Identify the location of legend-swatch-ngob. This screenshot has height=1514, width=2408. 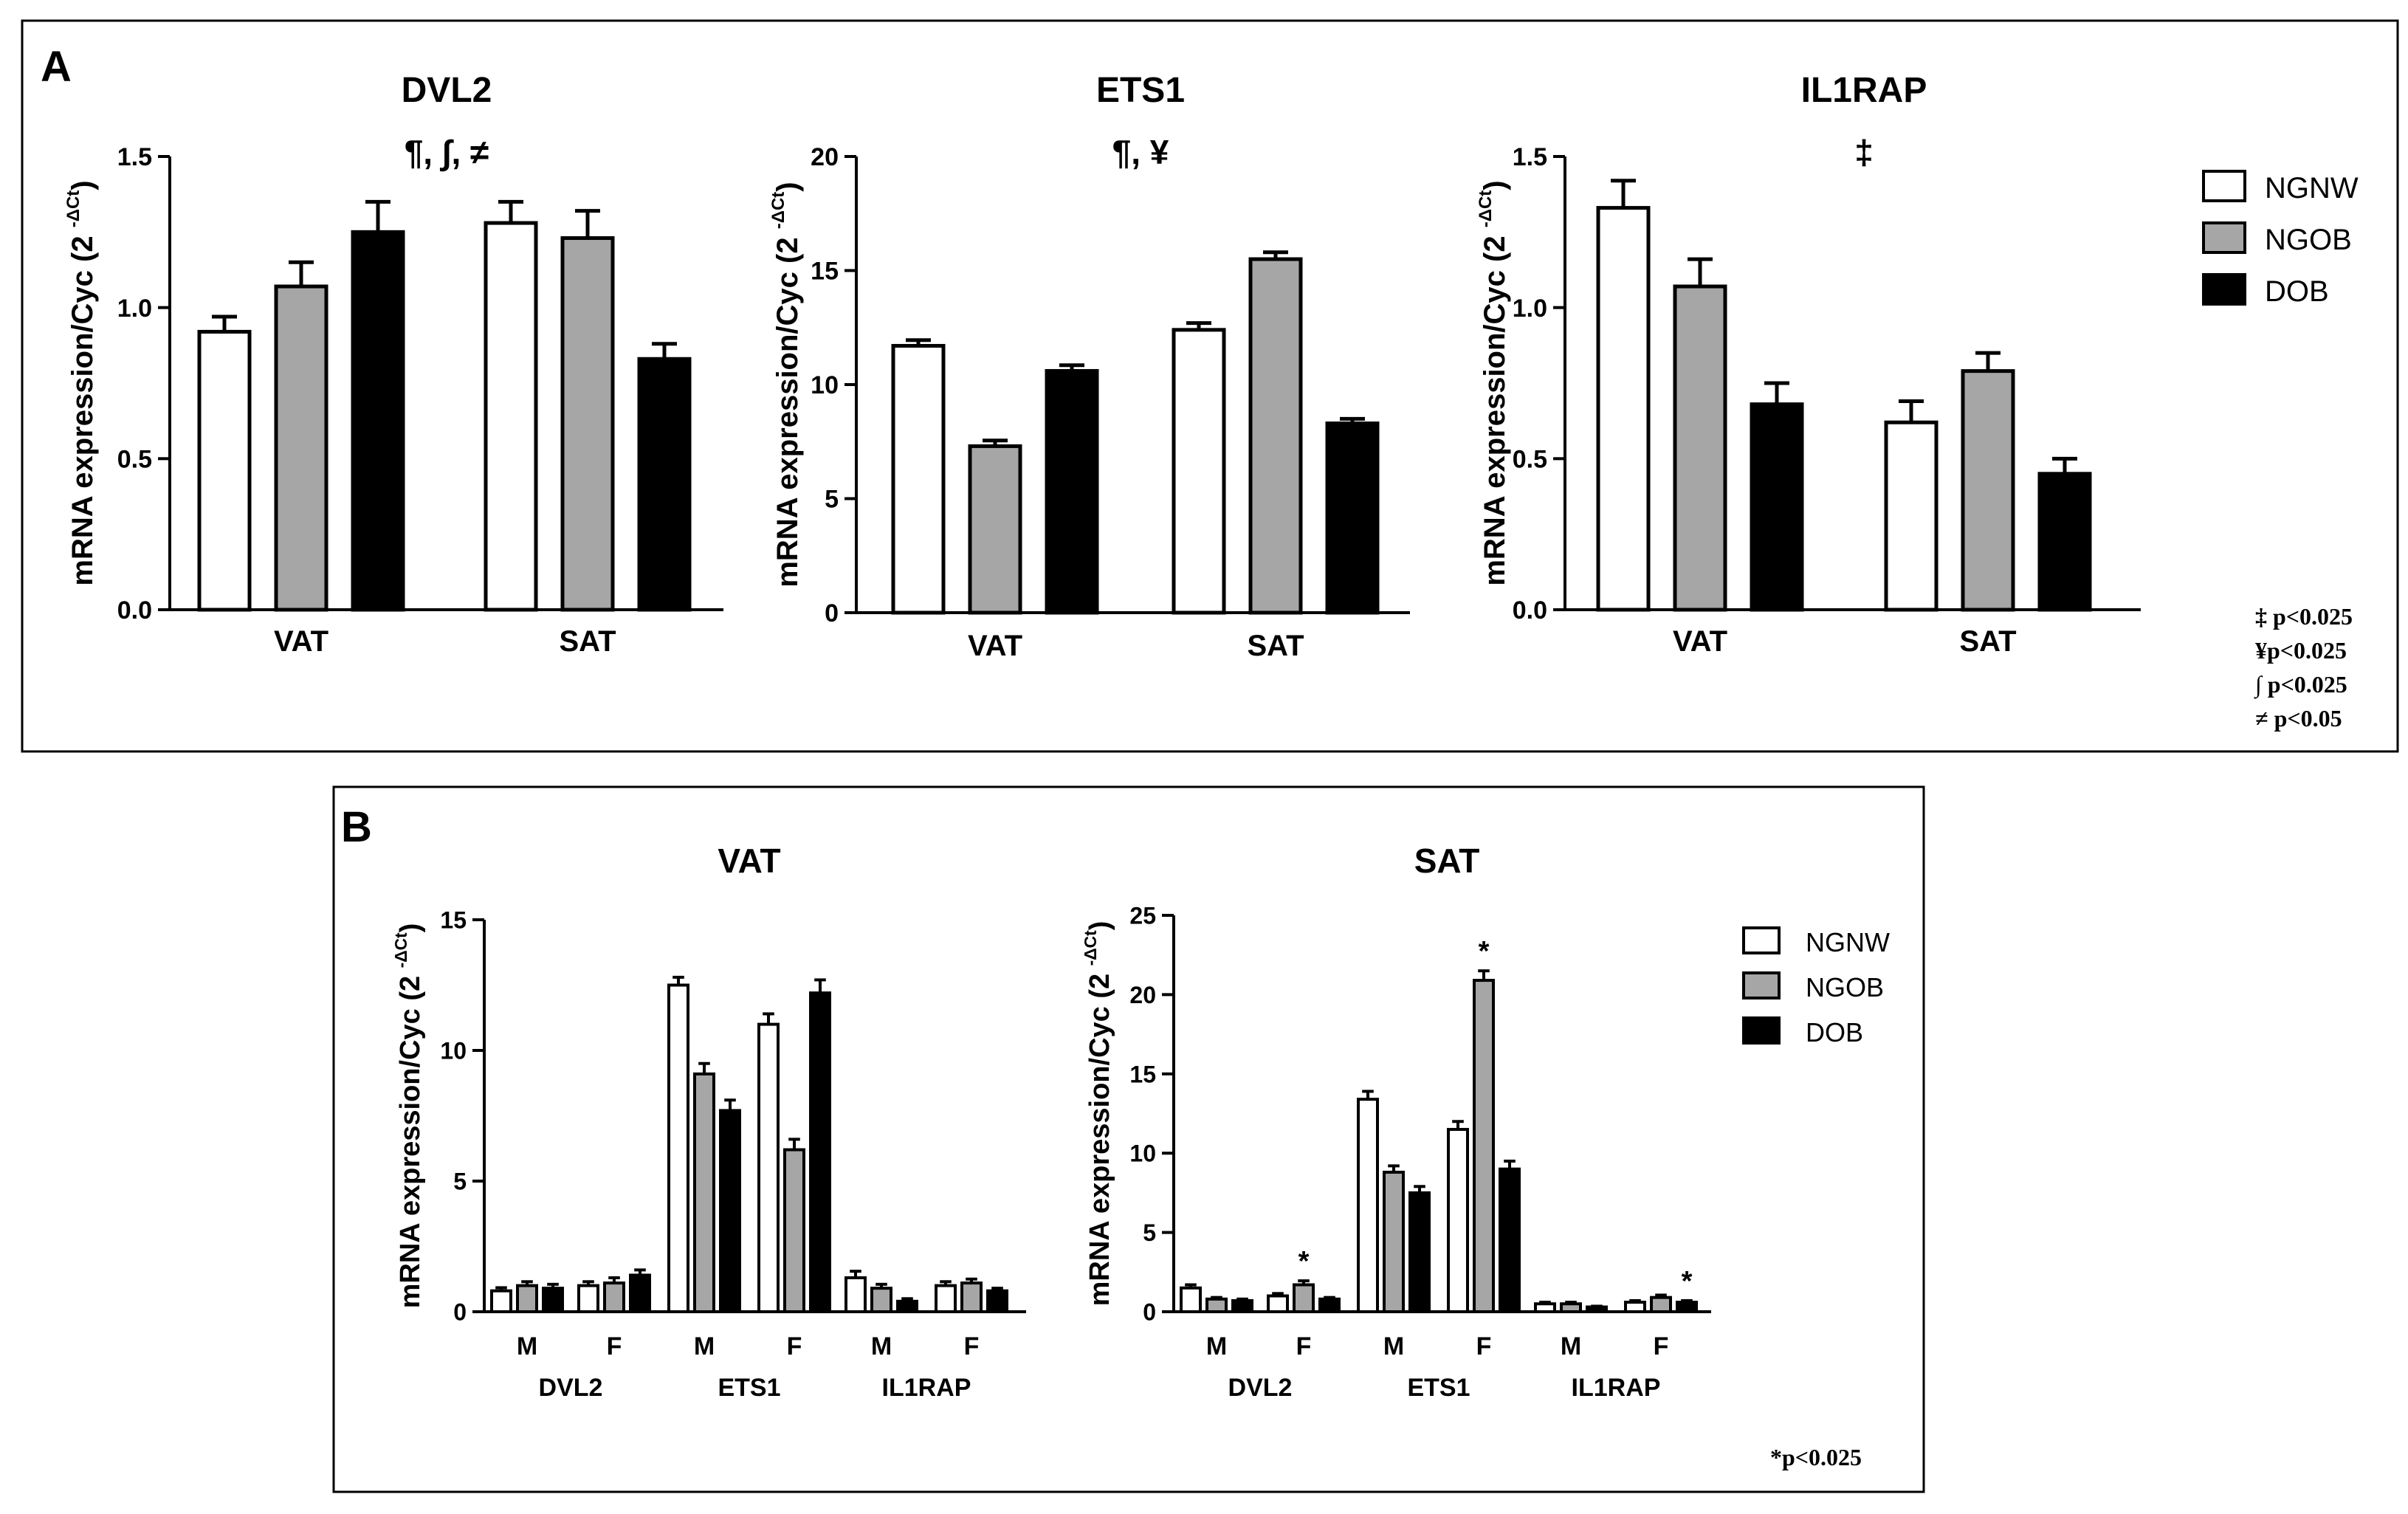
(1761, 985).